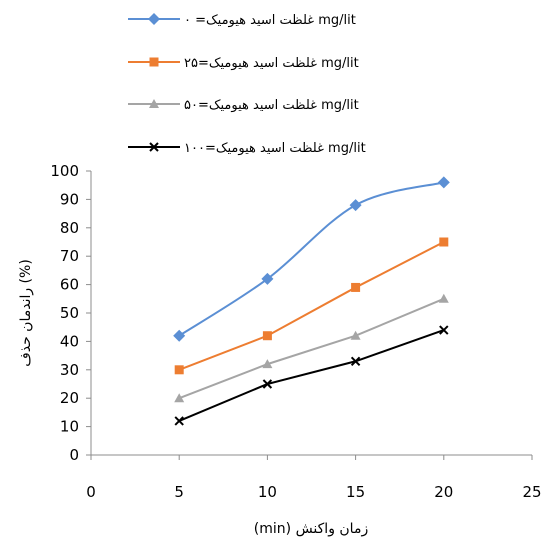  I want to click on y-tick-label: 0, so click(74, 455).